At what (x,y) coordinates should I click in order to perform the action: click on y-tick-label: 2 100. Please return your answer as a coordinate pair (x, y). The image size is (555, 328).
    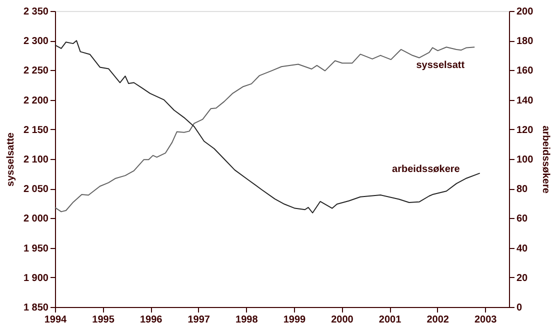
    Looking at the image, I should click on (36, 160).